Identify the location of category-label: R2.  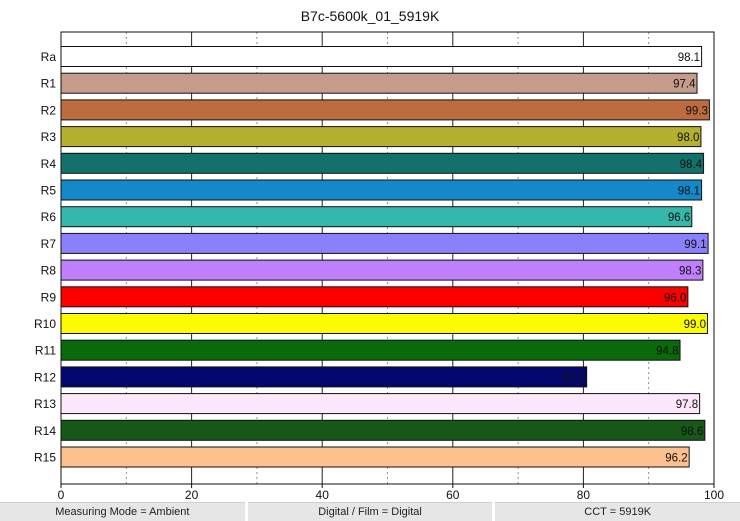
(49, 110).